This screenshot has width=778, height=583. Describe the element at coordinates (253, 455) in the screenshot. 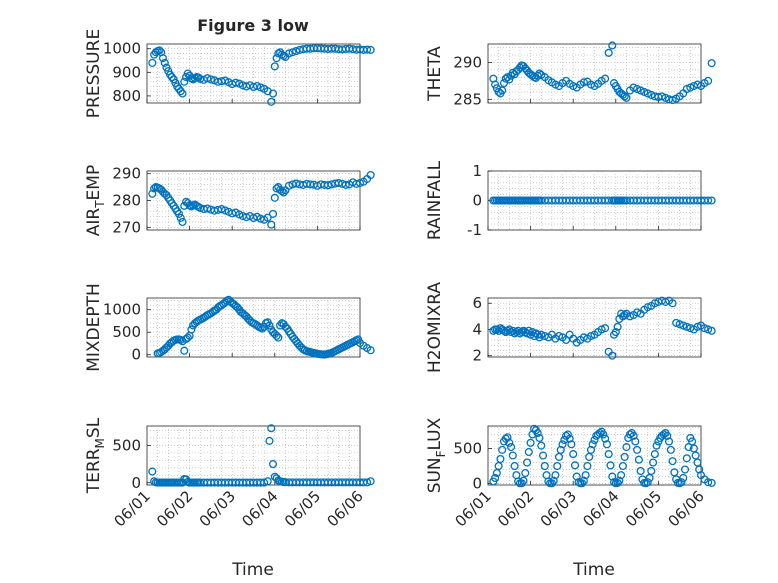

I see `plot-area` at that location.